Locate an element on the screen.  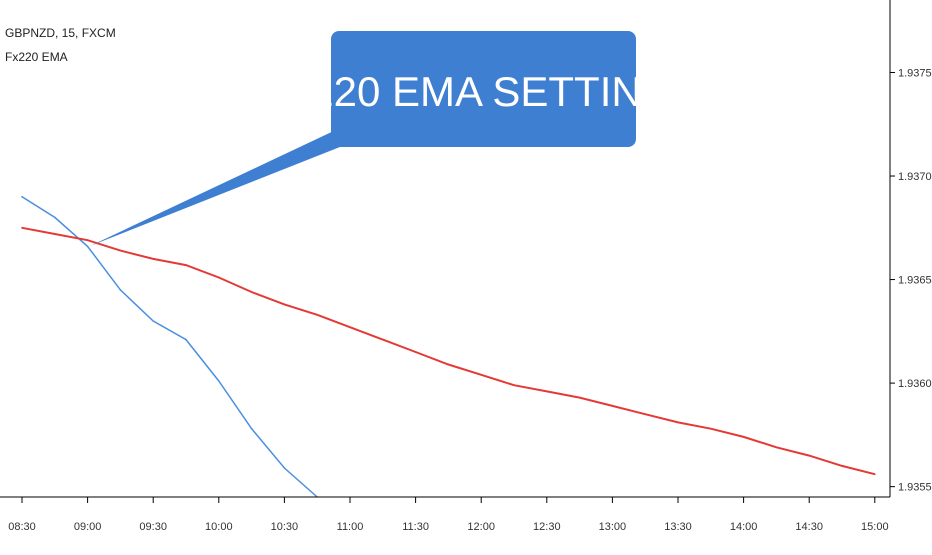
x-tick-label: 14:00 is located at coordinates (744, 527).